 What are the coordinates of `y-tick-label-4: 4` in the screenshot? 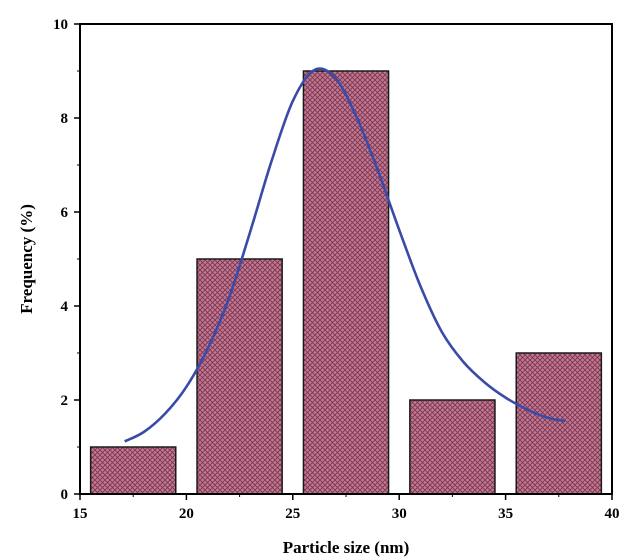 It's located at (65, 307).